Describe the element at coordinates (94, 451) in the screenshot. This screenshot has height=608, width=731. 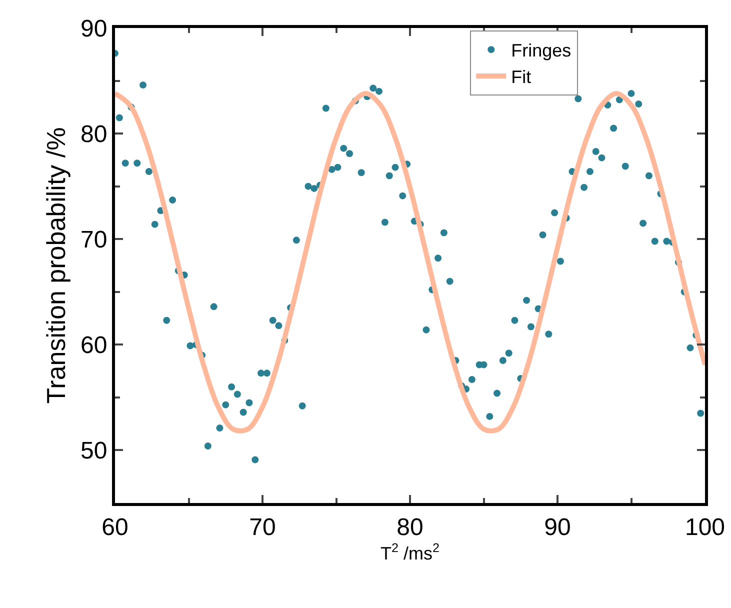
I see `y-tick-label: 50` at that location.